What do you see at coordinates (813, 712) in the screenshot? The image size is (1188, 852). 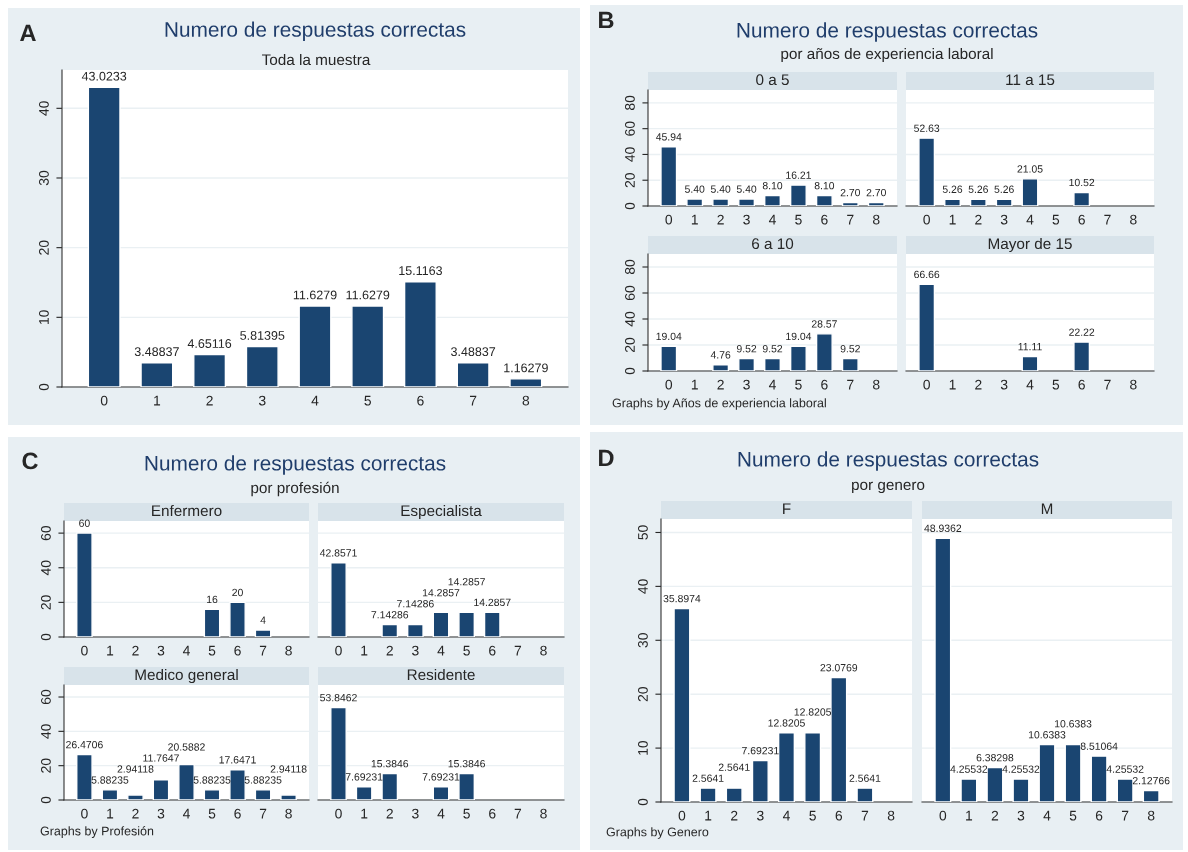 I see `data-label: 12.8205` at bounding box center [813, 712].